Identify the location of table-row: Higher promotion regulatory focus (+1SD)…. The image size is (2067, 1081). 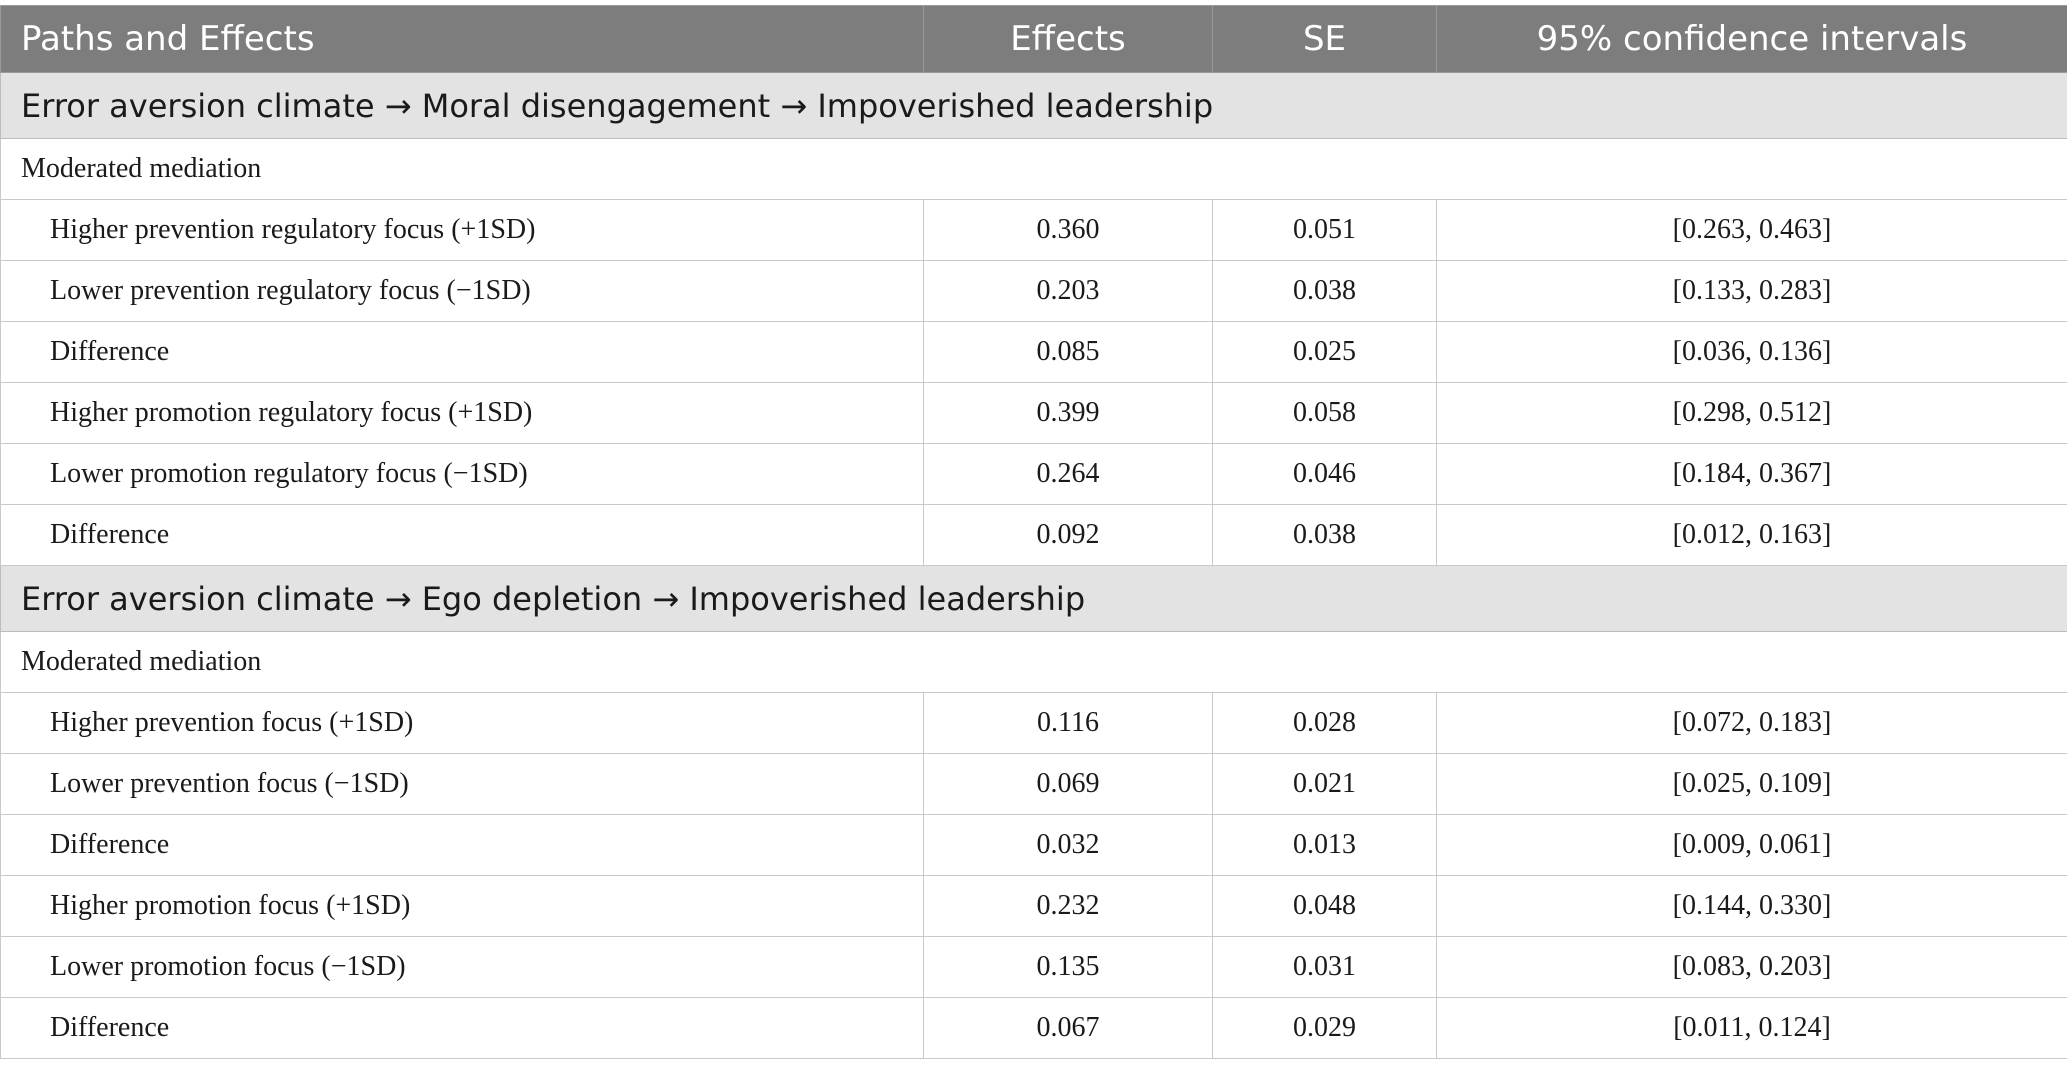
(1033, 413).